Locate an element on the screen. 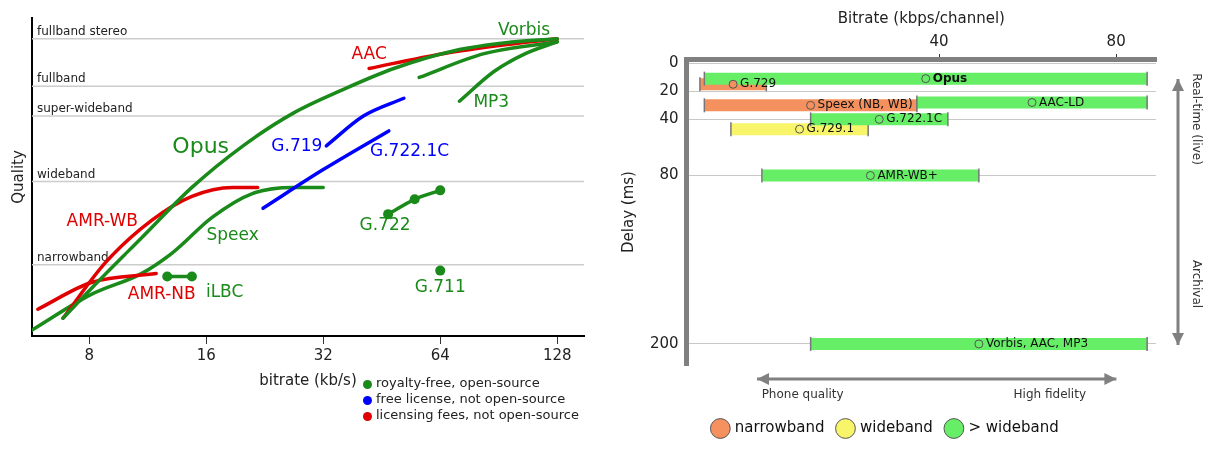 The width and height of the screenshot is (1216, 452). text: Phone quality is located at coordinates (802, 394).